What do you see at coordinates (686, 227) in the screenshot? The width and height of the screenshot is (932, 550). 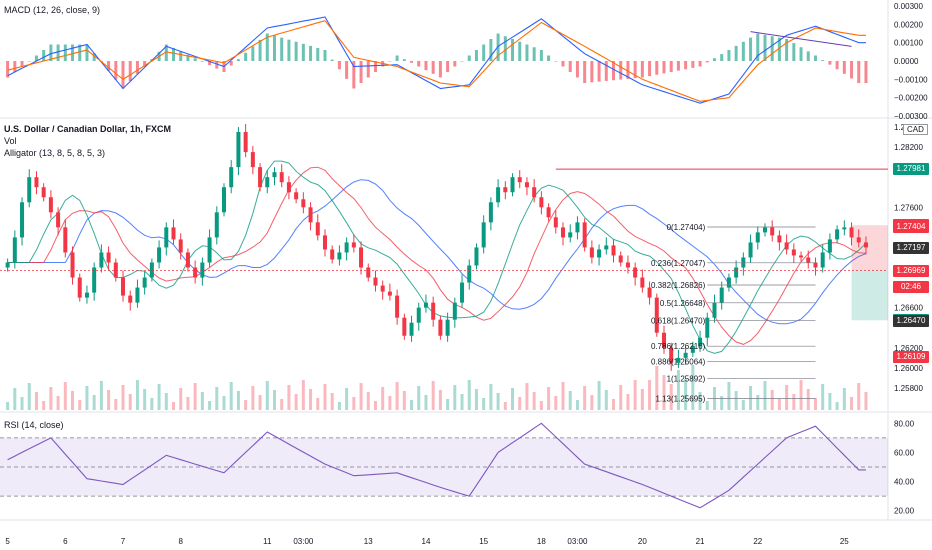 I see `fib-level-label: 0(1.27404)` at bounding box center [686, 227].